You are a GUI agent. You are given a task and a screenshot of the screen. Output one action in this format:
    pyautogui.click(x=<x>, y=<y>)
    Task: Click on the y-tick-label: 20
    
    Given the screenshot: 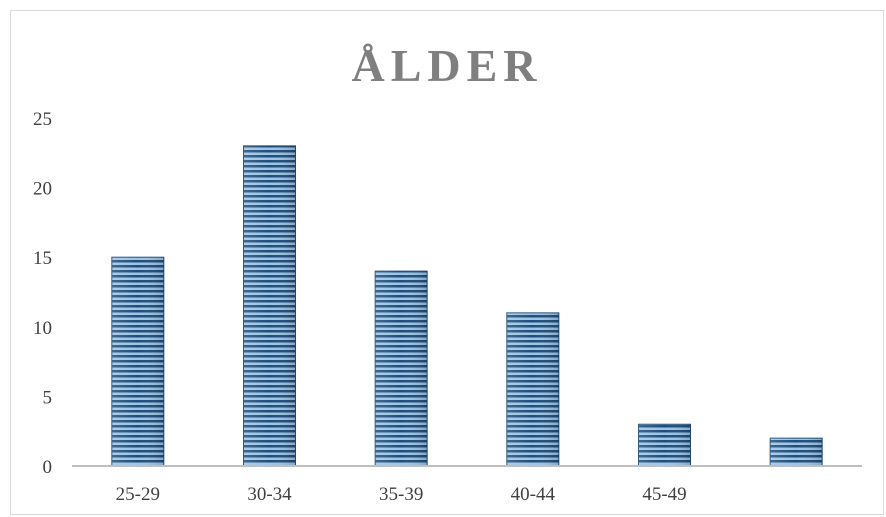 What is the action you would take?
    pyautogui.click(x=42, y=189)
    